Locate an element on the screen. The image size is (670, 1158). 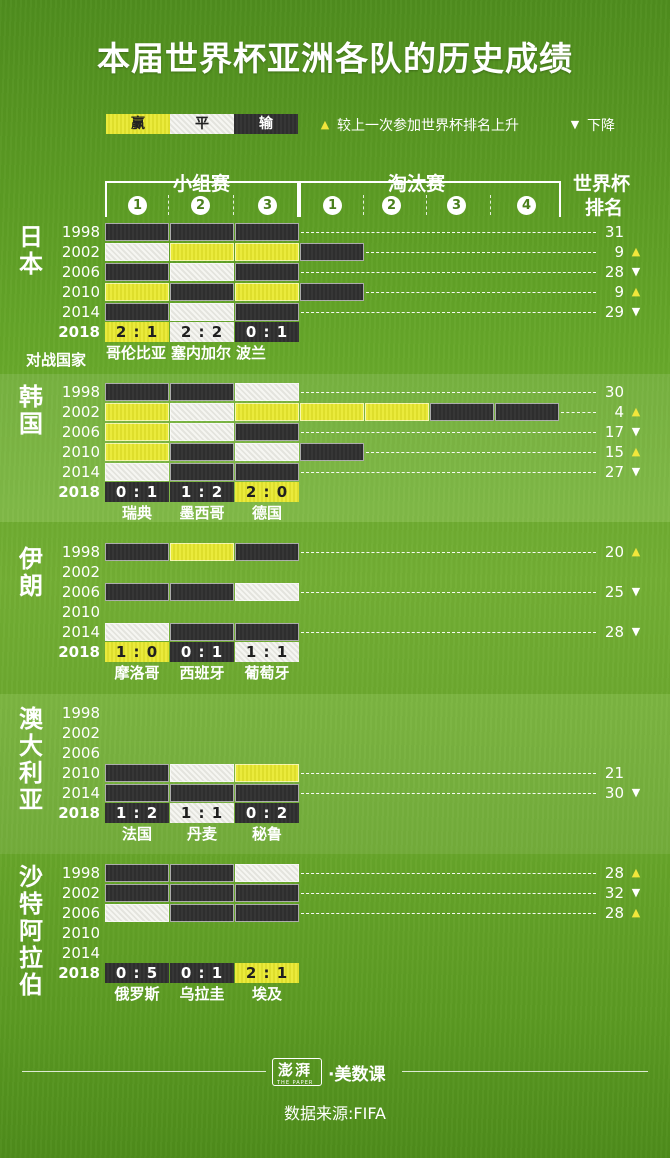
opponent-name: 埃及 is located at coordinates (266, 994).